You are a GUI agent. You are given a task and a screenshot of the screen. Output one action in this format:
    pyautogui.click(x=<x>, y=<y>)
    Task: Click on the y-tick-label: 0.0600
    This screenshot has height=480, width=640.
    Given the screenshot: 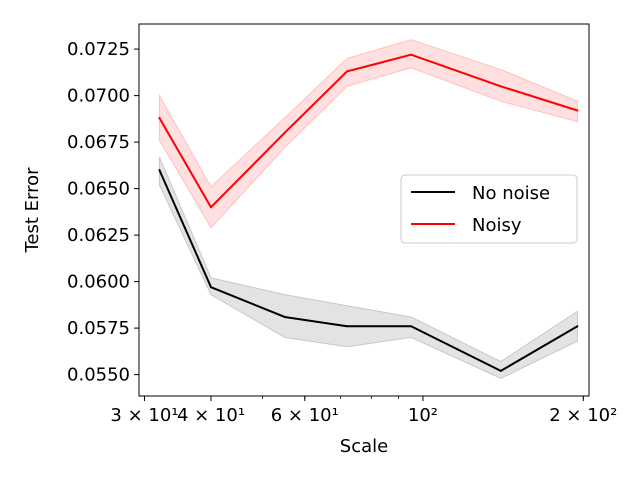 What is the action you would take?
    pyautogui.click(x=98, y=282)
    